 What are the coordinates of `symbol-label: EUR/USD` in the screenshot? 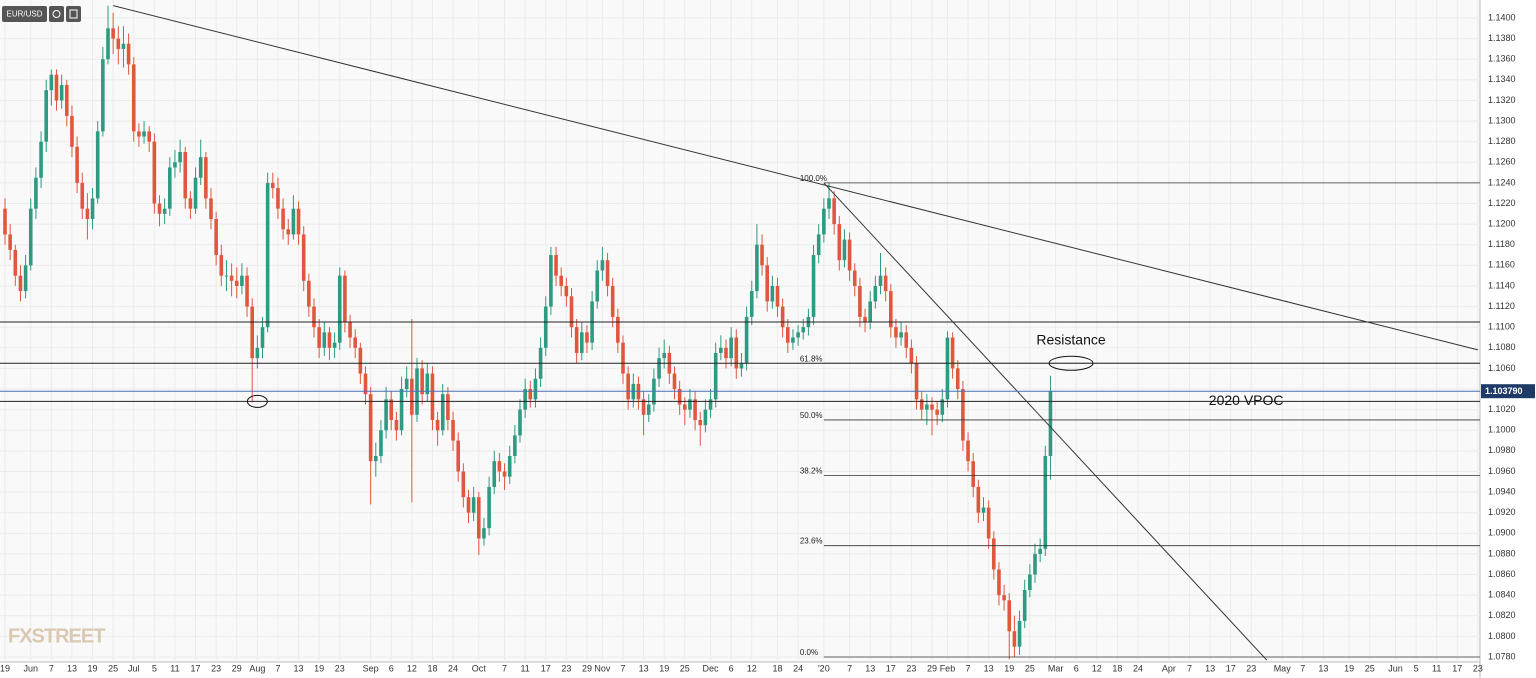 It's located at (24, 14).